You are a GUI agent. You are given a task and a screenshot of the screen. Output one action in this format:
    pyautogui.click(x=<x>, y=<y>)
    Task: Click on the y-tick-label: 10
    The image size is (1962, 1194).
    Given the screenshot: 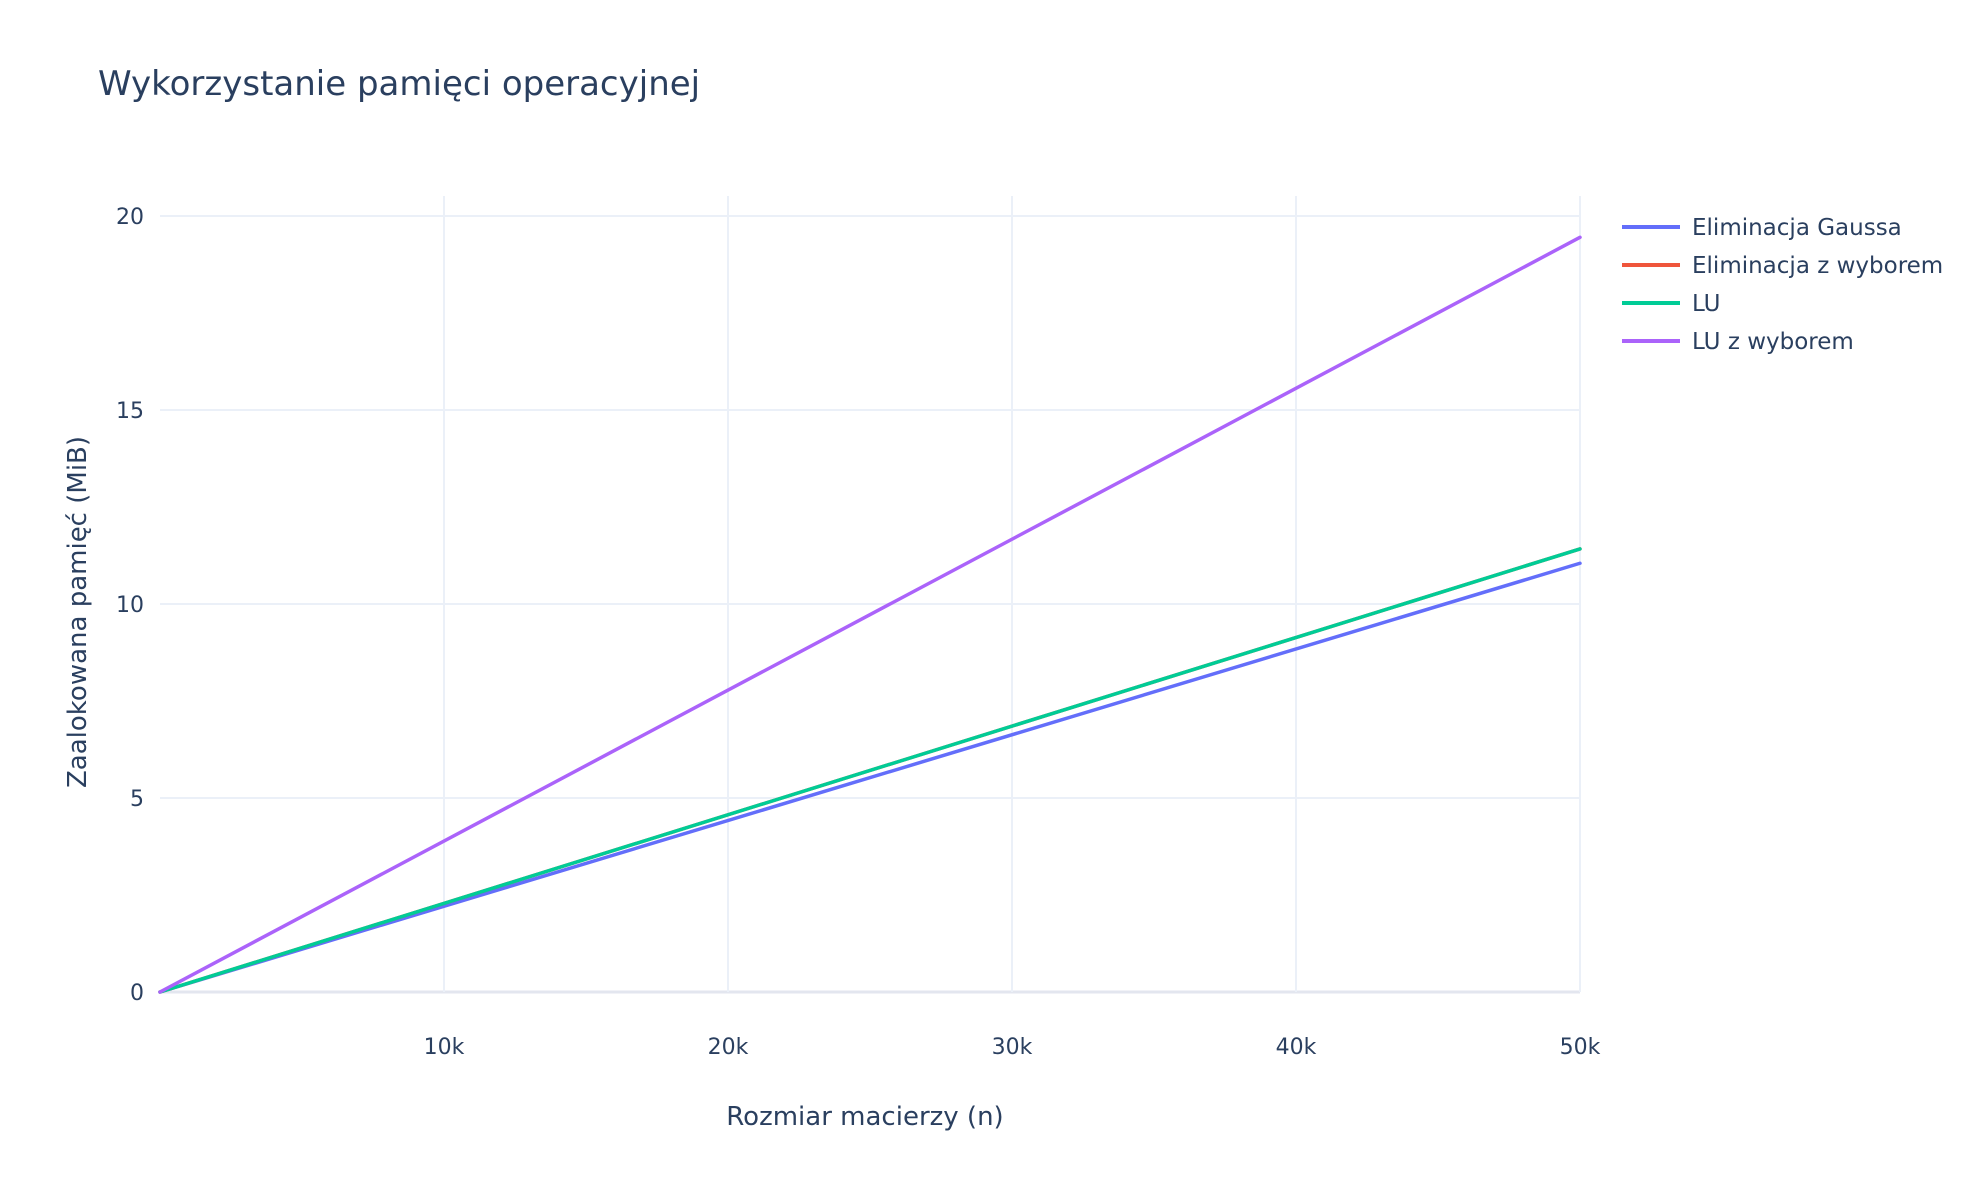 What is the action you would take?
    pyautogui.click(x=130, y=605)
    